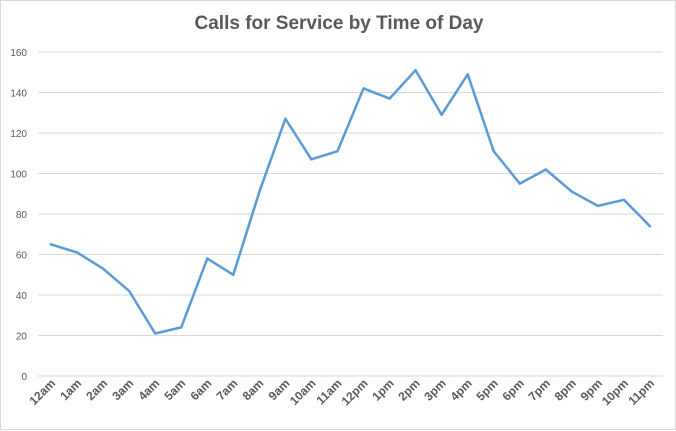  I want to click on x-tick-label: 7pm, so click(539, 389).